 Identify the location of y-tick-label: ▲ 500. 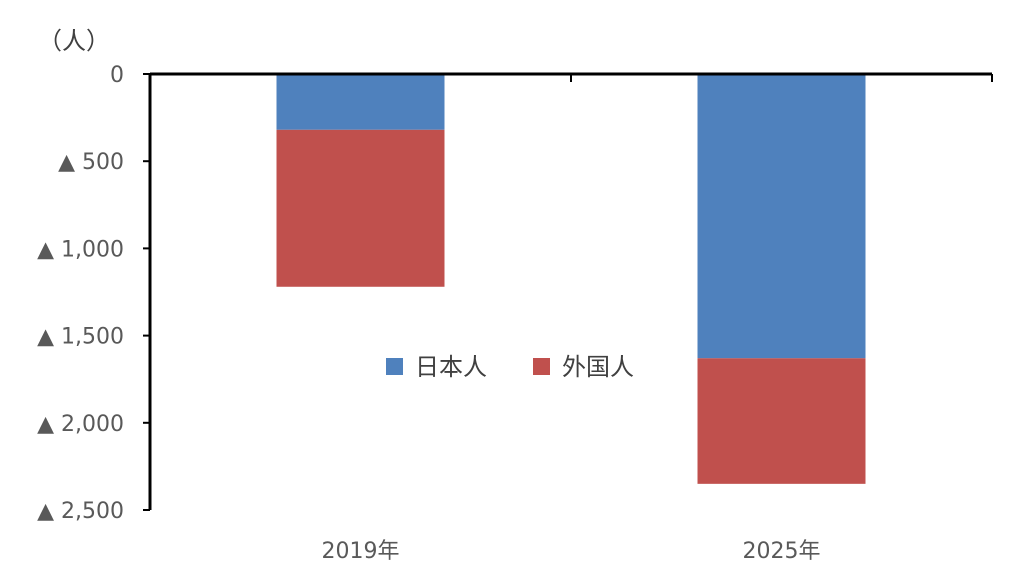
(91, 162).